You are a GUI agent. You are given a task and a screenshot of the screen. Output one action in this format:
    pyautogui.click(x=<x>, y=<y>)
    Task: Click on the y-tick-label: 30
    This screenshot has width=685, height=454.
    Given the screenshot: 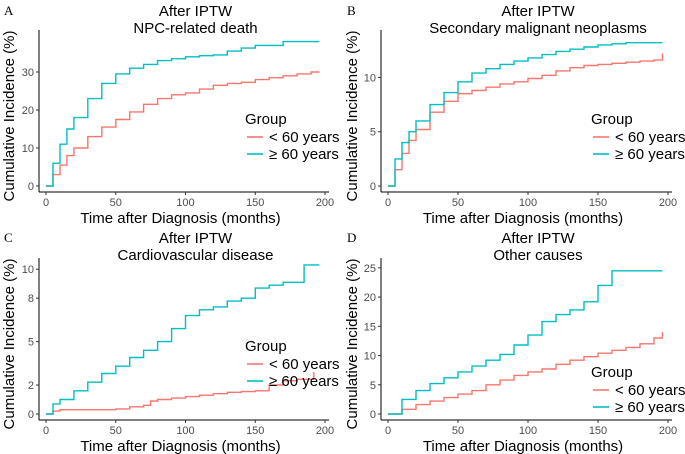 What is the action you would take?
    pyautogui.click(x=28, y=73)
    